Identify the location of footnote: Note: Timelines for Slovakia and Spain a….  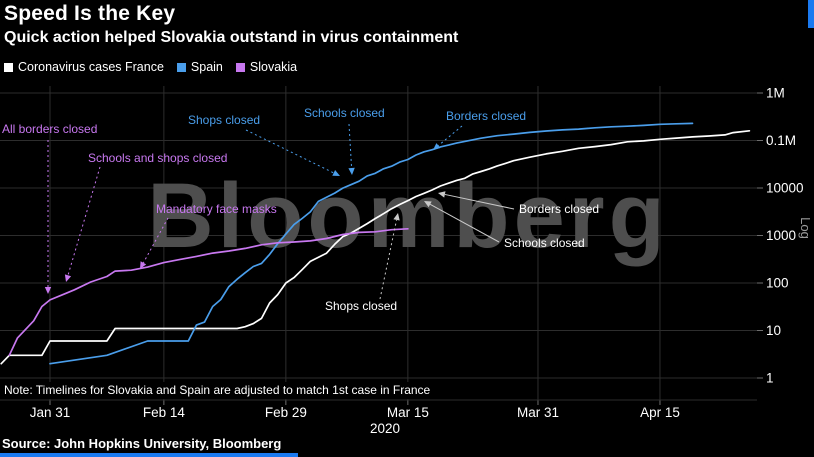
(220, 390).